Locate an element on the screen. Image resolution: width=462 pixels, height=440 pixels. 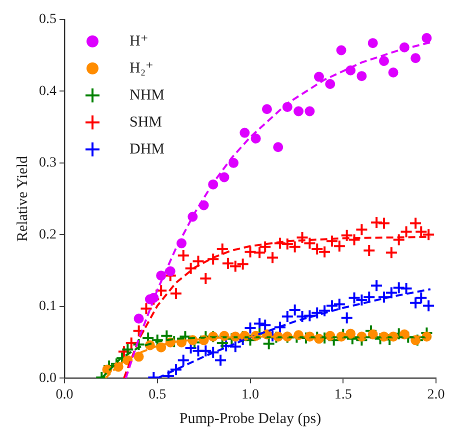
y-tick-label: 0.0 is located at coordinates (47, 378).